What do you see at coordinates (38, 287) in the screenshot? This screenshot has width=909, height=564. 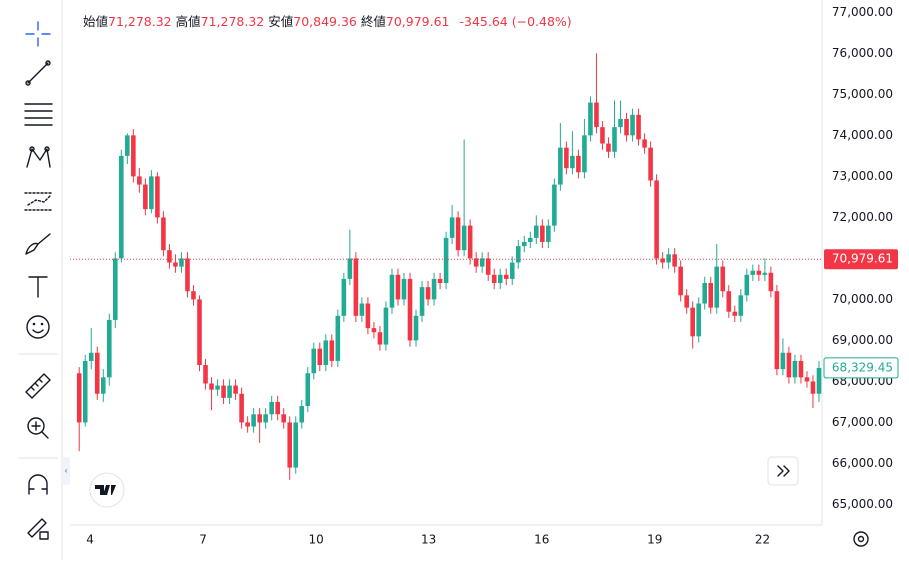 I see `text-tool` at bounding box center [38, 287].